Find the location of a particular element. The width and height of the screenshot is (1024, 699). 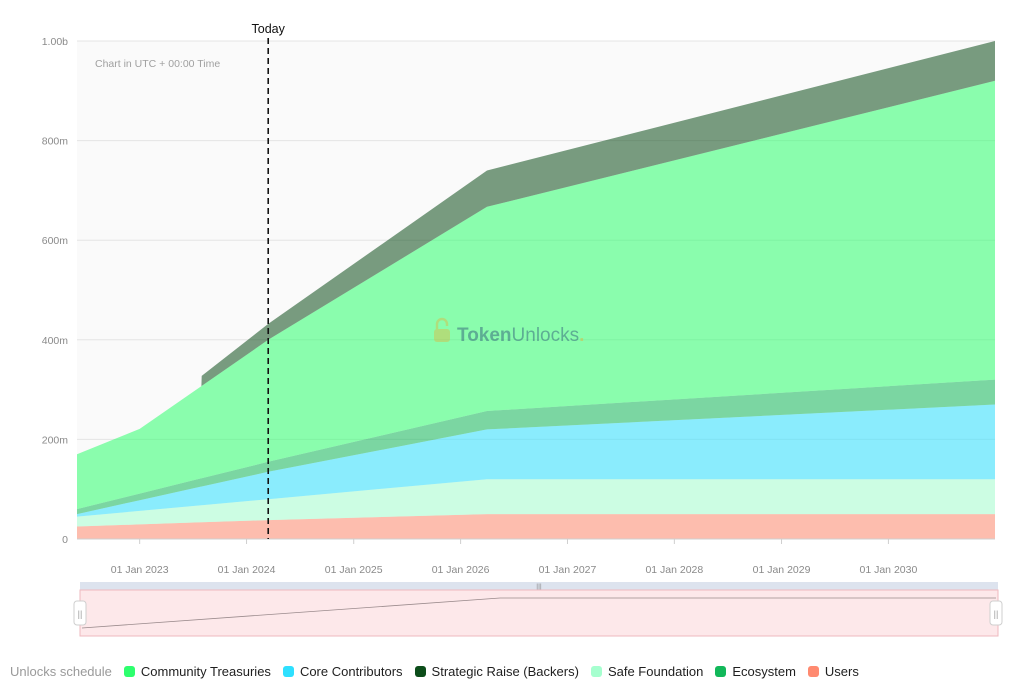

watermark-lock-body is located at coordinates (442, 335).